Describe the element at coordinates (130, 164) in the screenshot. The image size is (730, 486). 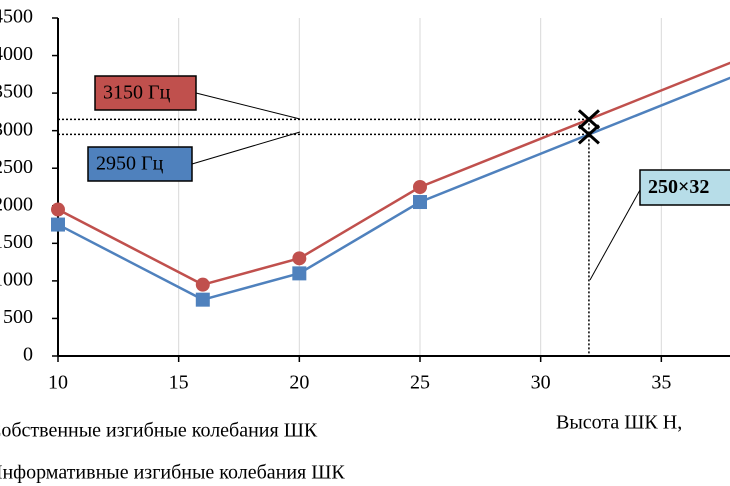
I see `annotation-label: 2950 Гц` at that location.